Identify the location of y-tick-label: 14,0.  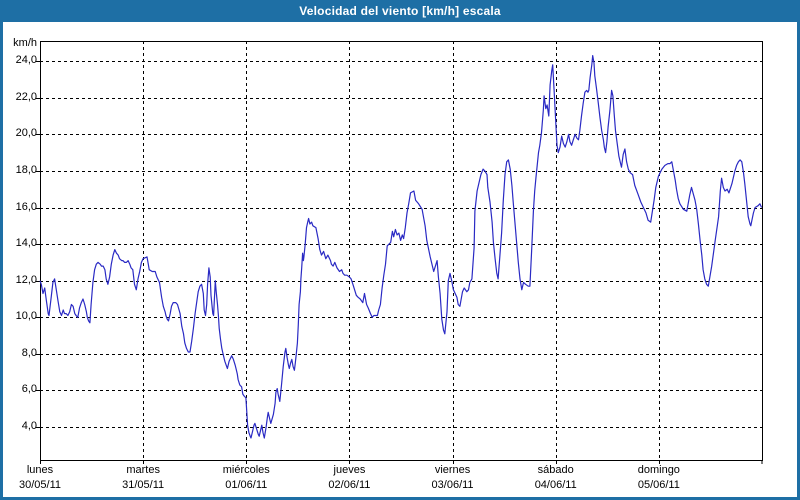
(26, 243).